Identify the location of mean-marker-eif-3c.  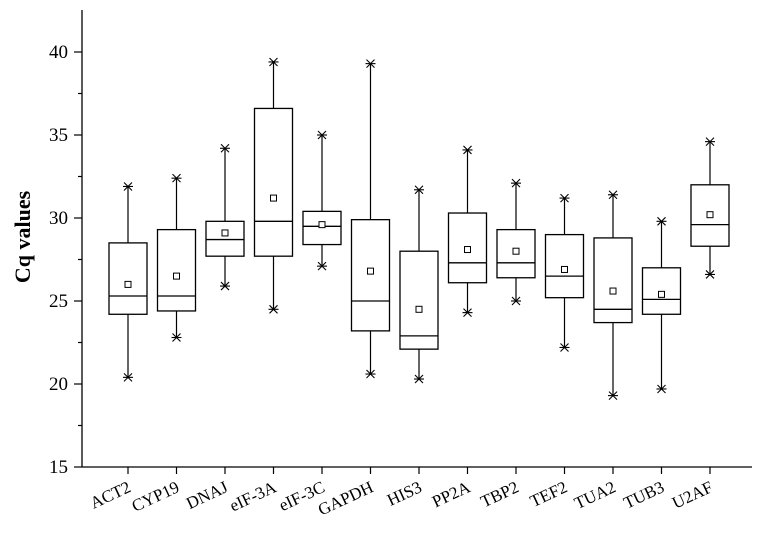
(322, 225).